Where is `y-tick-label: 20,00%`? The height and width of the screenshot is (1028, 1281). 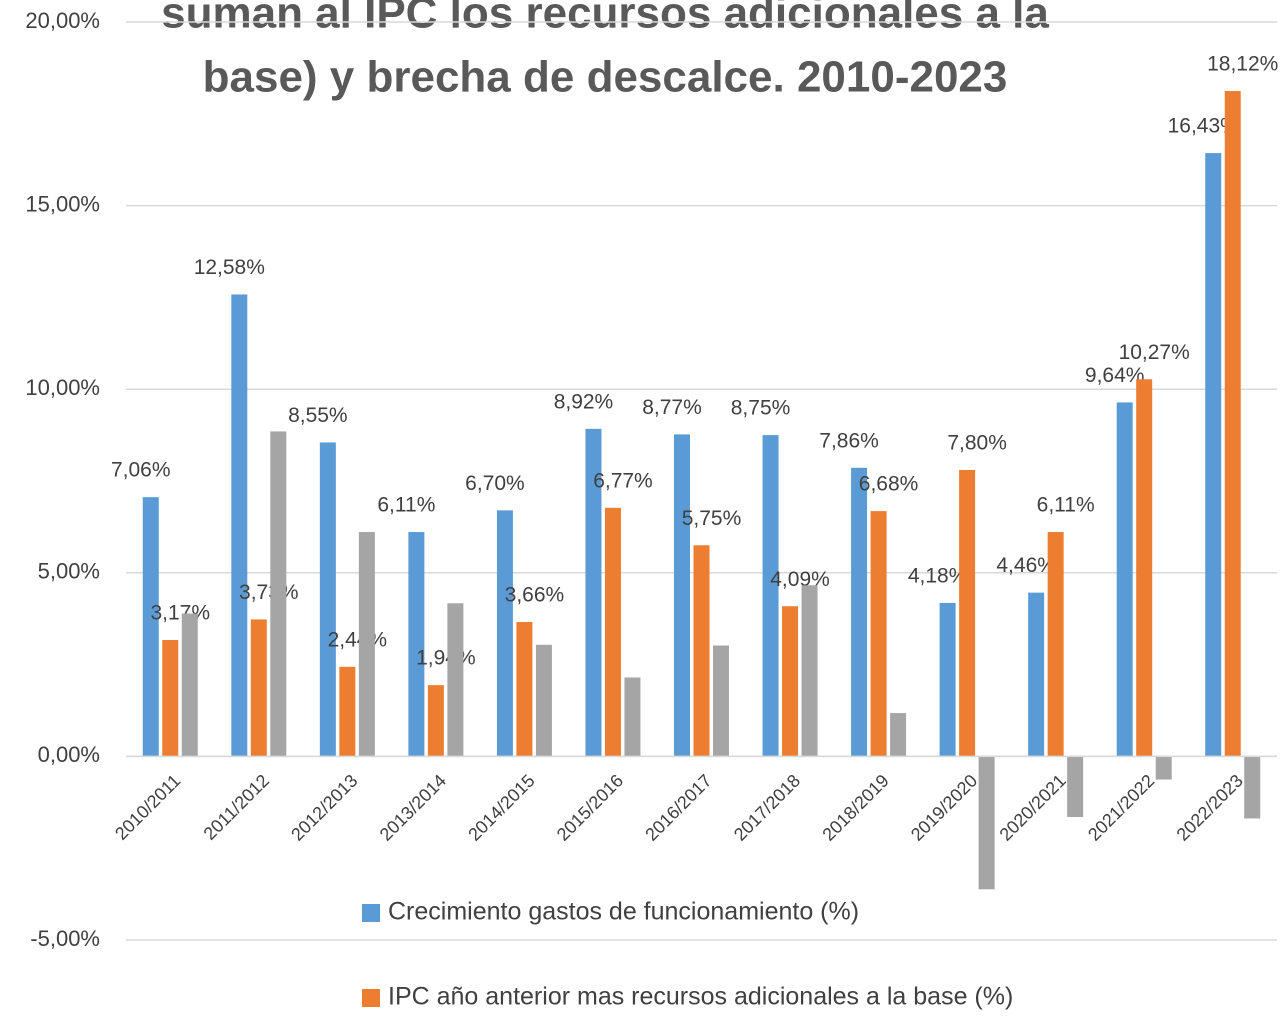
y-tick-label: 20,00% is located at coordinates (62, 20).